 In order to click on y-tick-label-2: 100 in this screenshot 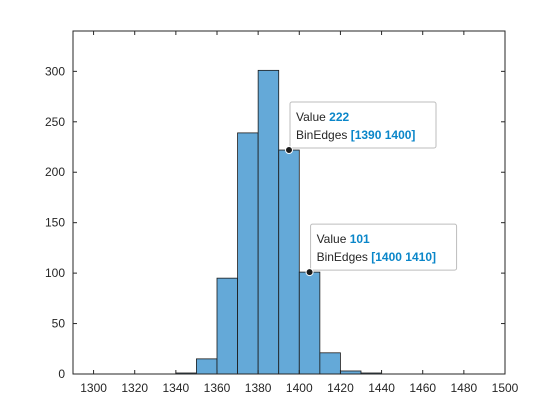, I will do `click(55, 273)`.